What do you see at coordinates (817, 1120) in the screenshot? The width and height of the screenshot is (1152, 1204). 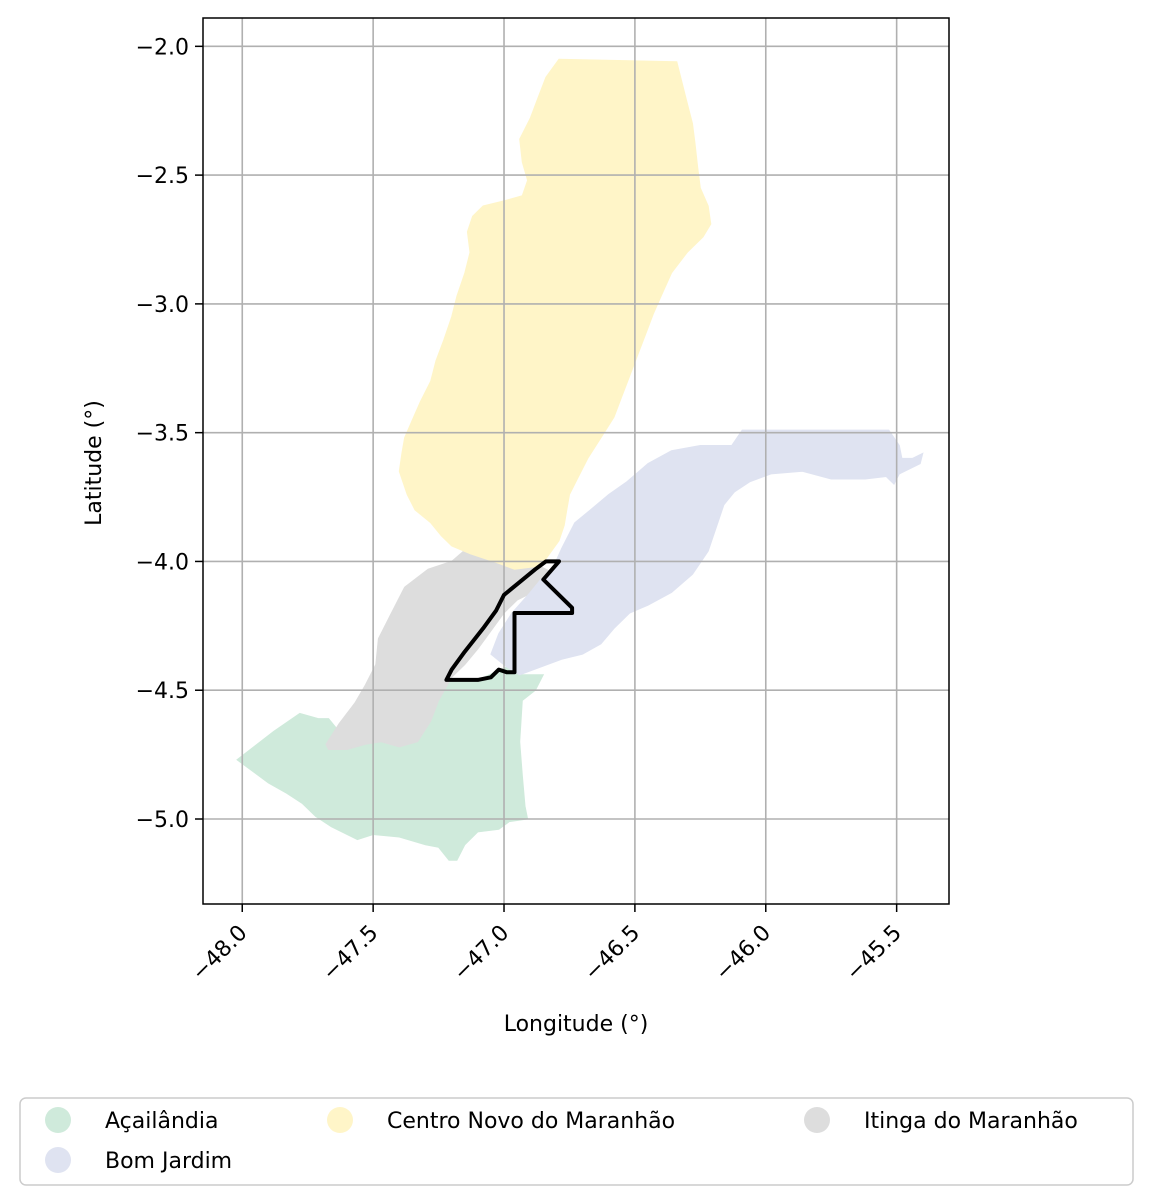 I see `legend-marker-itinga` at bounding box center [817, 1120].